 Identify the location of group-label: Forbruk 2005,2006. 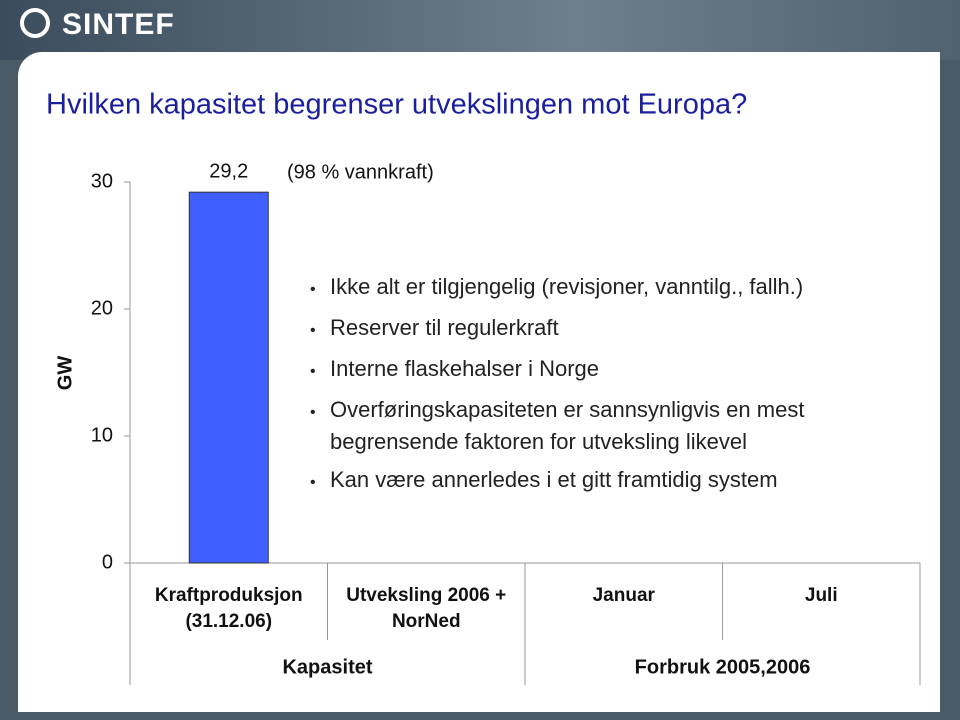
(723, 667).